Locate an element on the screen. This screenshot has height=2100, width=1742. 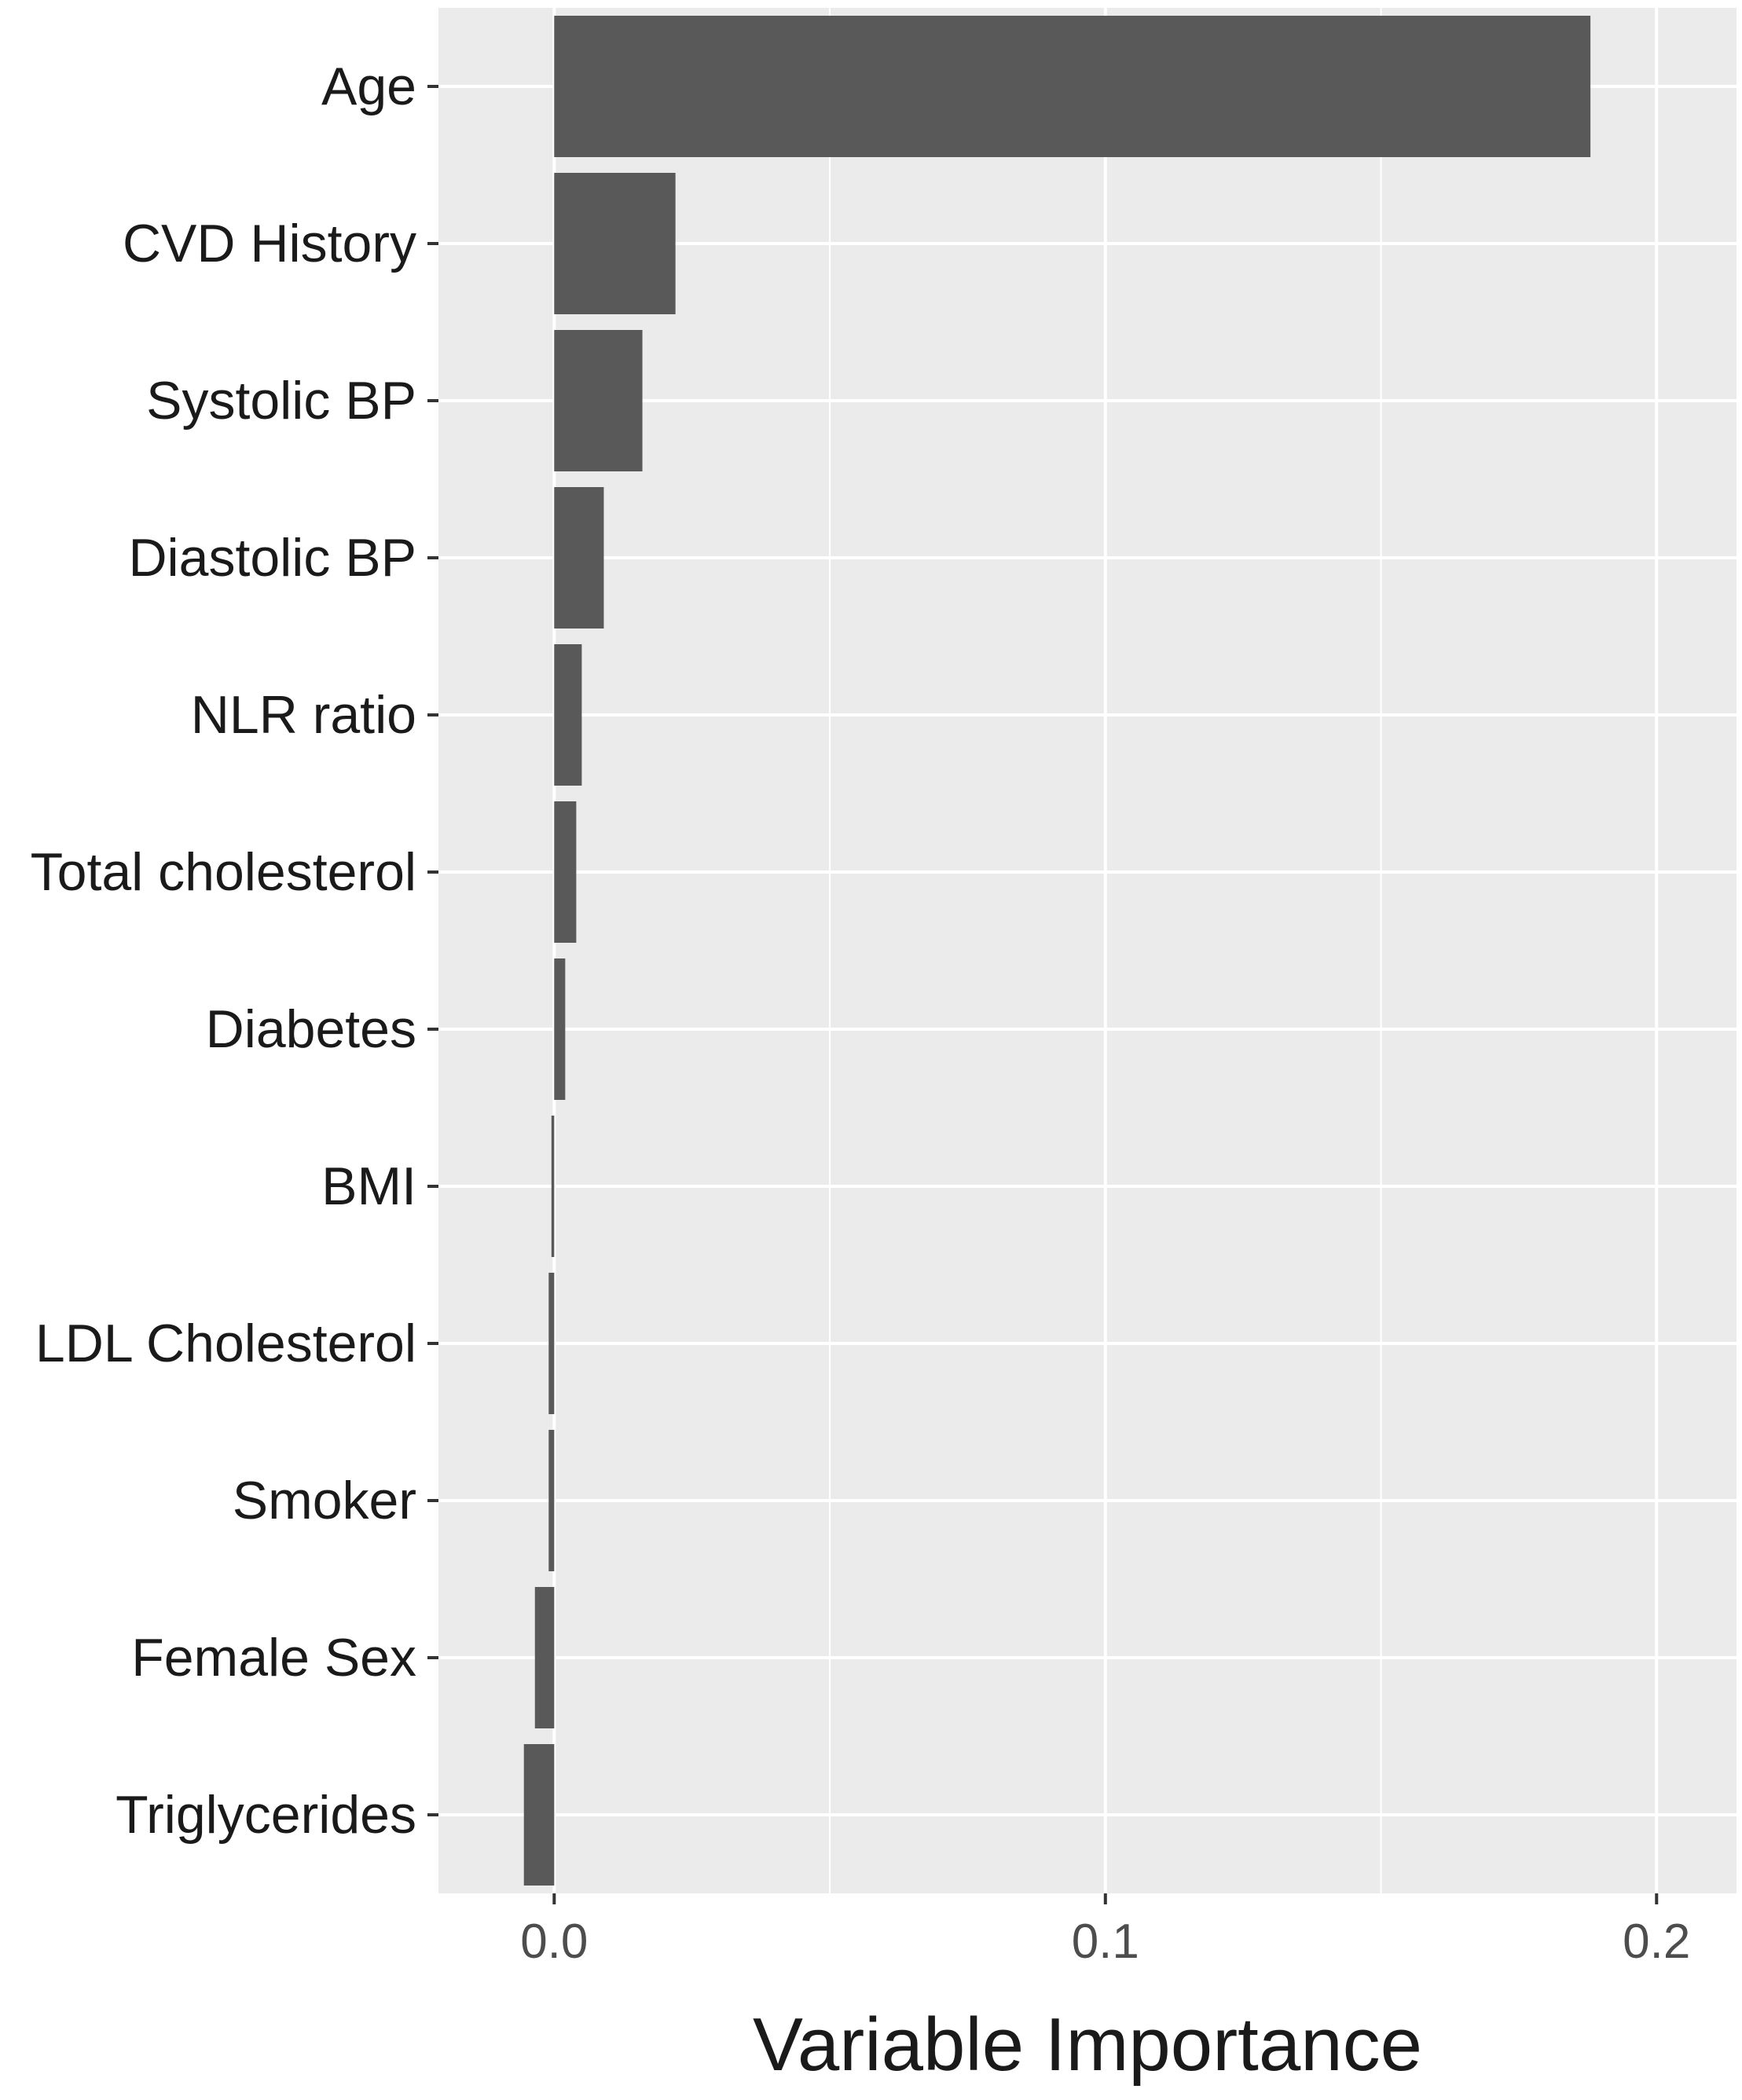
bar-systolic-bp is located at coordinates (598, 400).